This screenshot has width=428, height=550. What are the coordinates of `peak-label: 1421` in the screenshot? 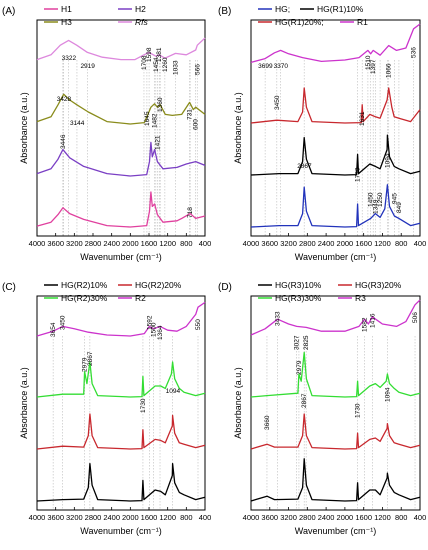 It's located at (157, 142).